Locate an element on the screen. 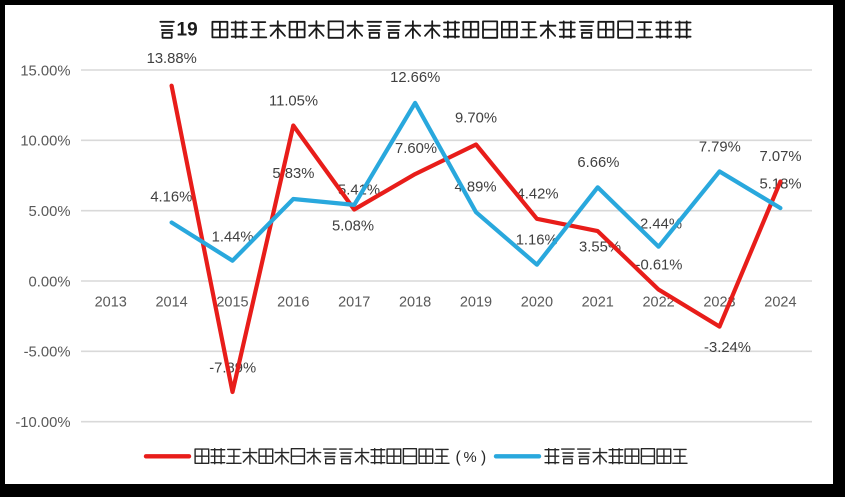 The height and width of the screenshot is (497, 845). svg-text: 7.79% is located at coordinates (720, 147).